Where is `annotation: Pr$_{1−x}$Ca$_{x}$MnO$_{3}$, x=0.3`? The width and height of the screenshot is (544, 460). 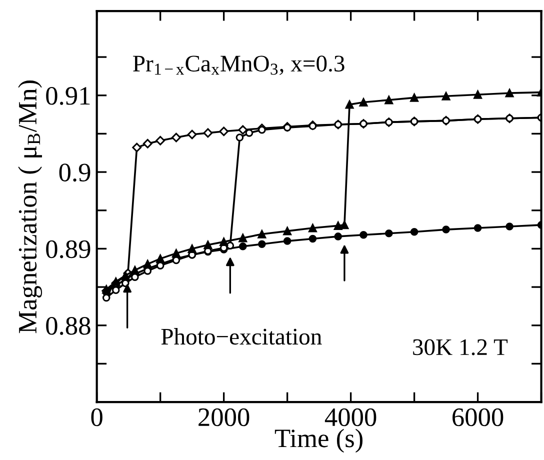 annotation: Pr$_{1−x}$Ca$_{x}$MnO$_{3}$, x=0.3 is located at coordinates (238, 65).